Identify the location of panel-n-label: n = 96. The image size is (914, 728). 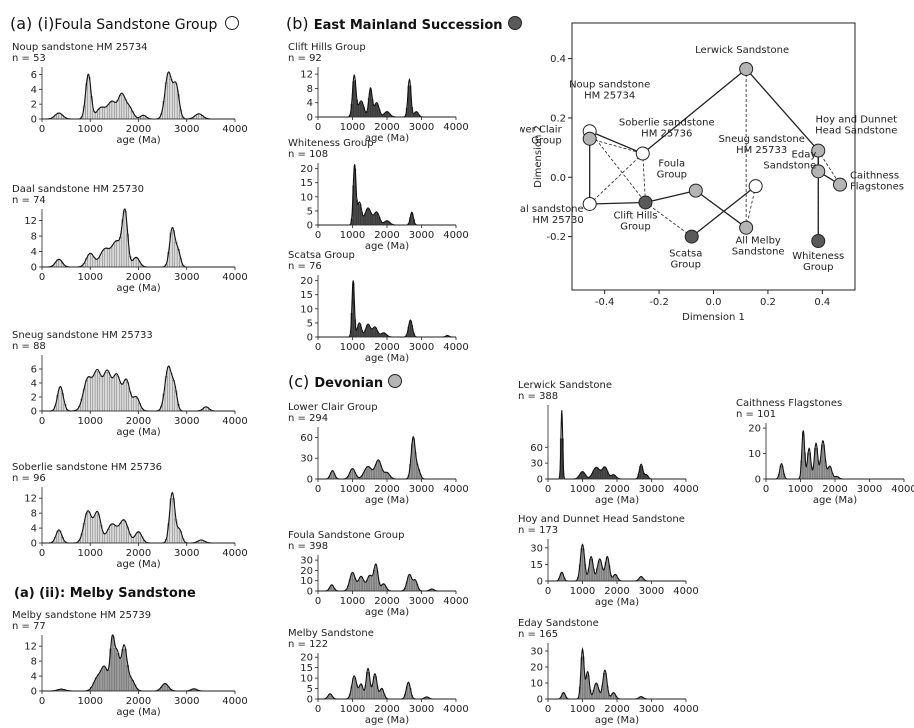
(29, 478).